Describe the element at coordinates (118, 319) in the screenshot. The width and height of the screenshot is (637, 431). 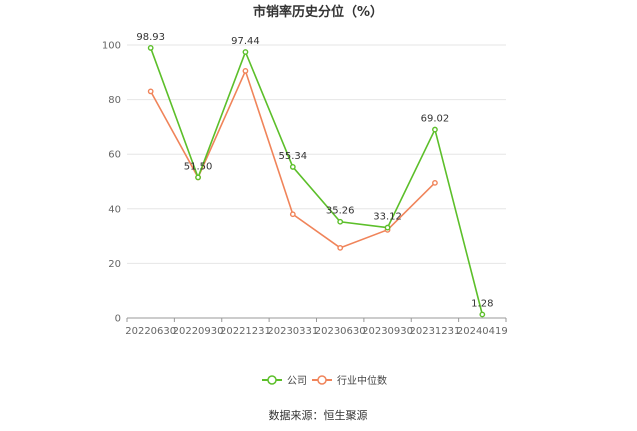
I see `y-tick-label: 0` at that location.